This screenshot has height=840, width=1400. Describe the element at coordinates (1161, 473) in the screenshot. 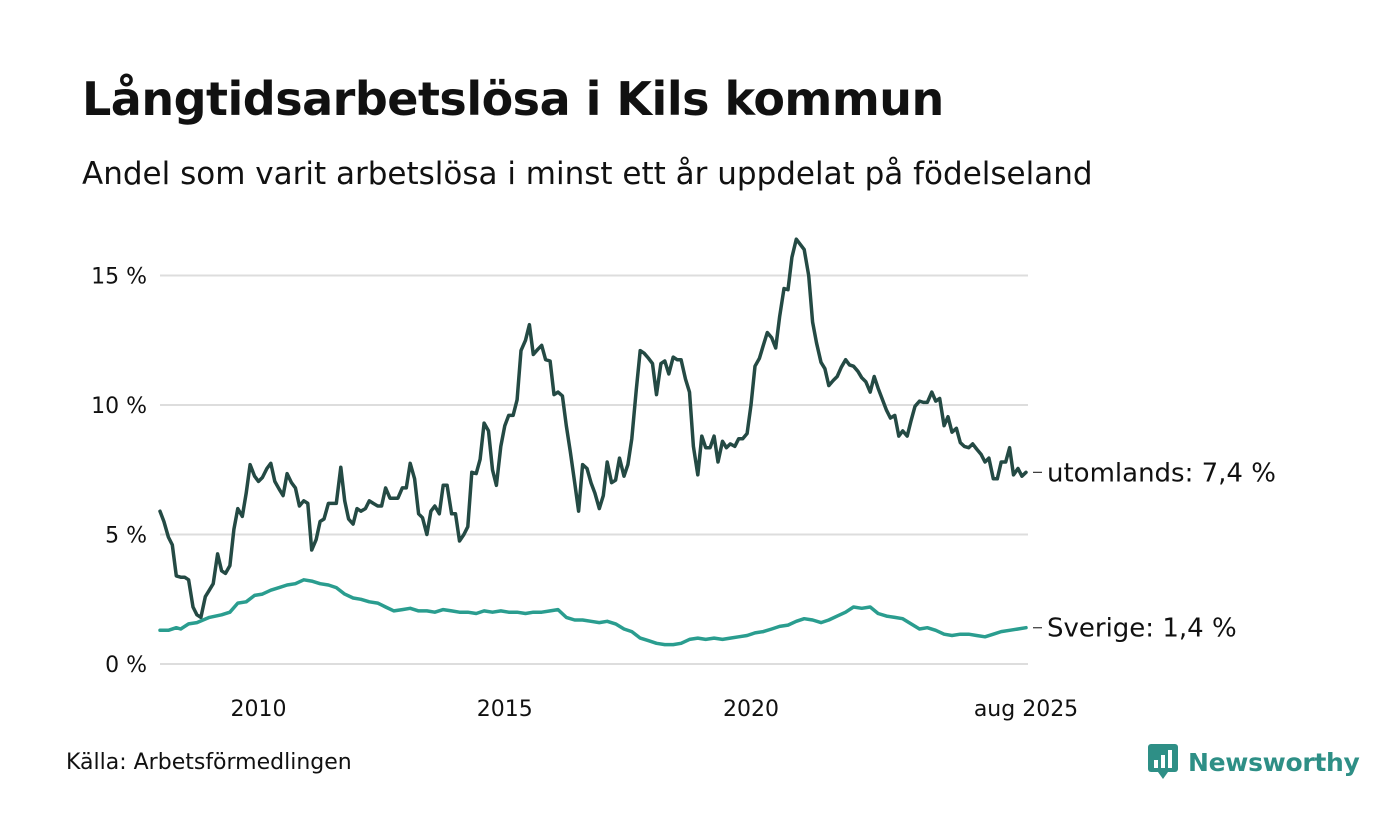

I see `end-label-utomlands: utomlands: 7,4 %` at that location.